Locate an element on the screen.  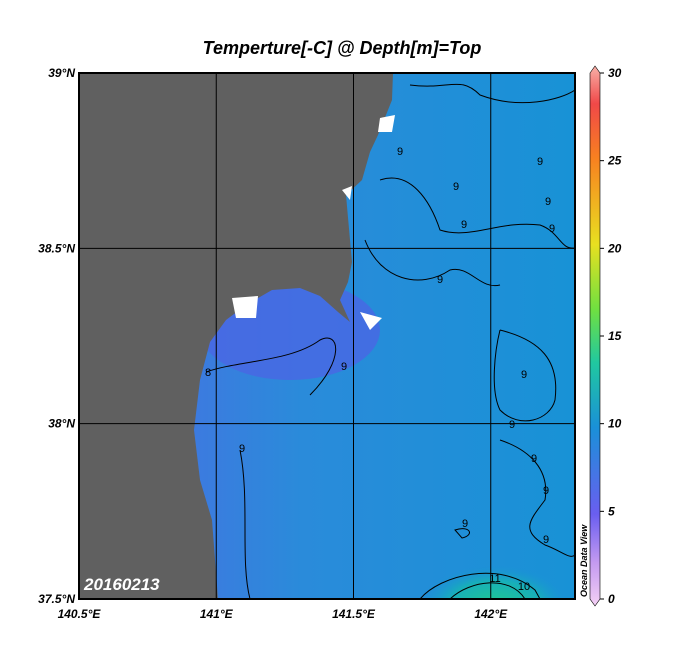
contour-label: 11 is located at coordinates (494, 579).